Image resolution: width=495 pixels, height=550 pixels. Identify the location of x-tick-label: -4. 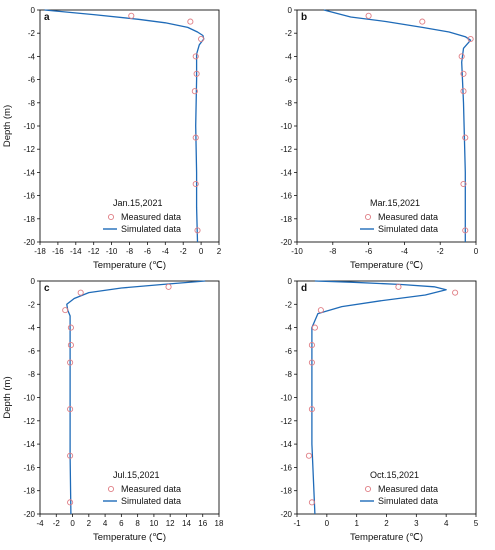
(166, 251).